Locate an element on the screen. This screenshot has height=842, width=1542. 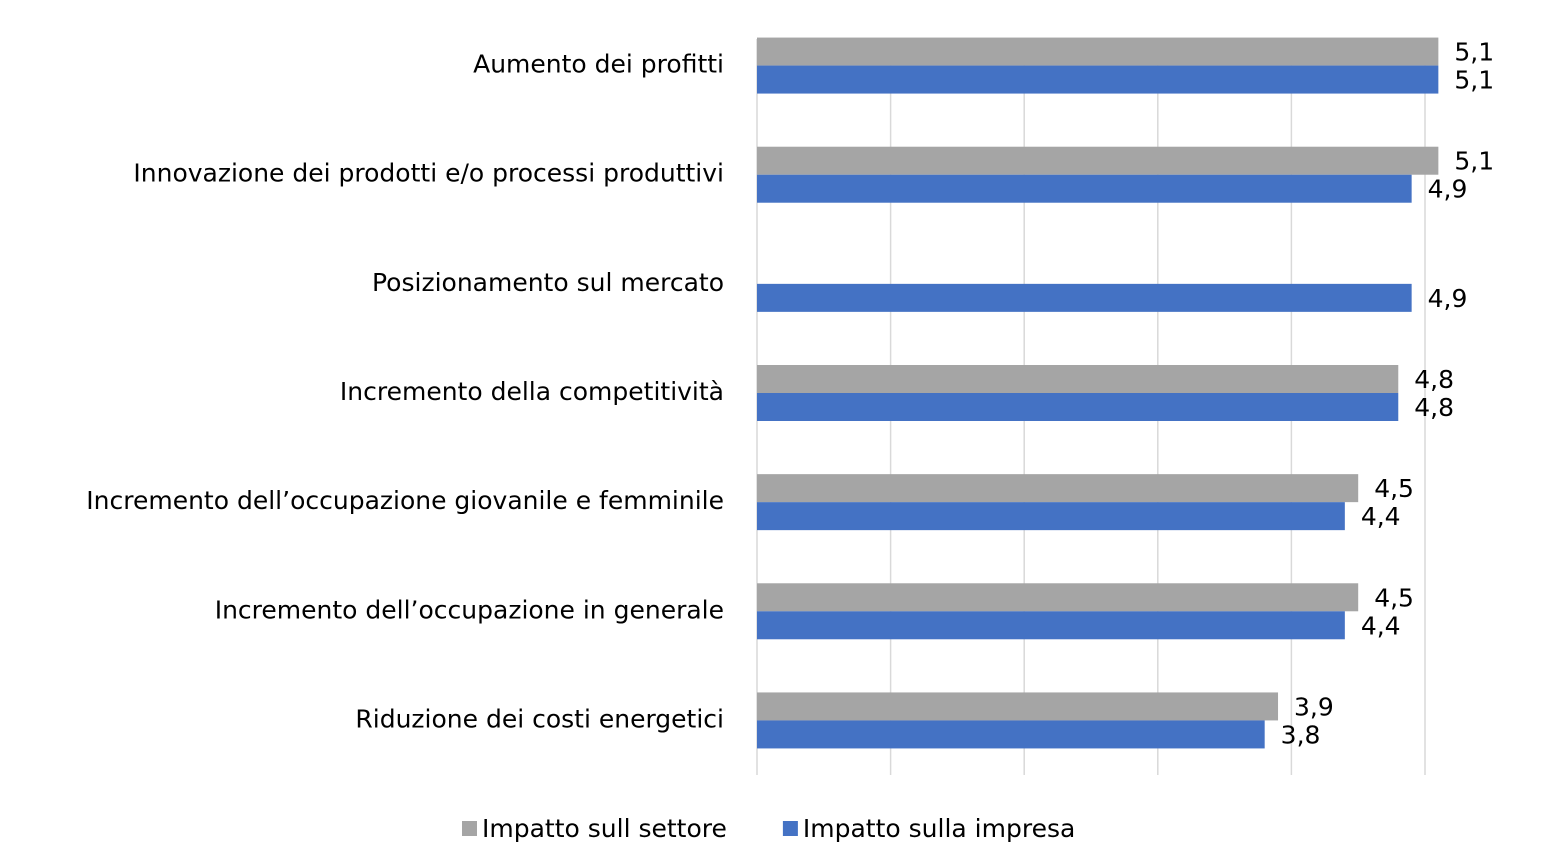
category-label: Aumento dei profitti is located at coordinates (598, 64).